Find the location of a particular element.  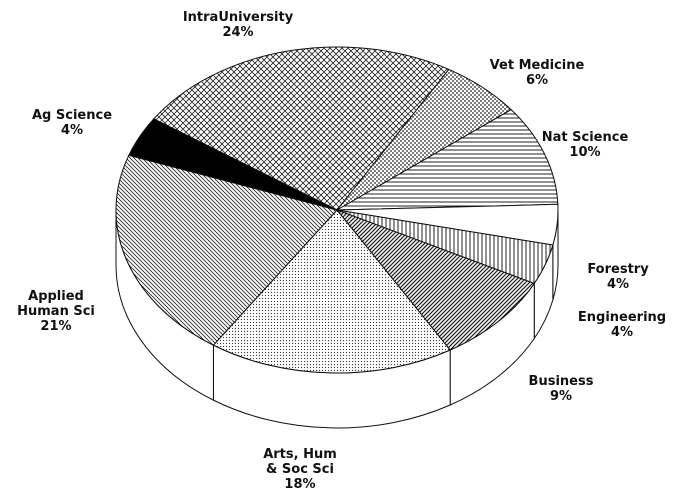

category-label: Arts, Hum & Soc Sci is located at coordinates (300, 462).